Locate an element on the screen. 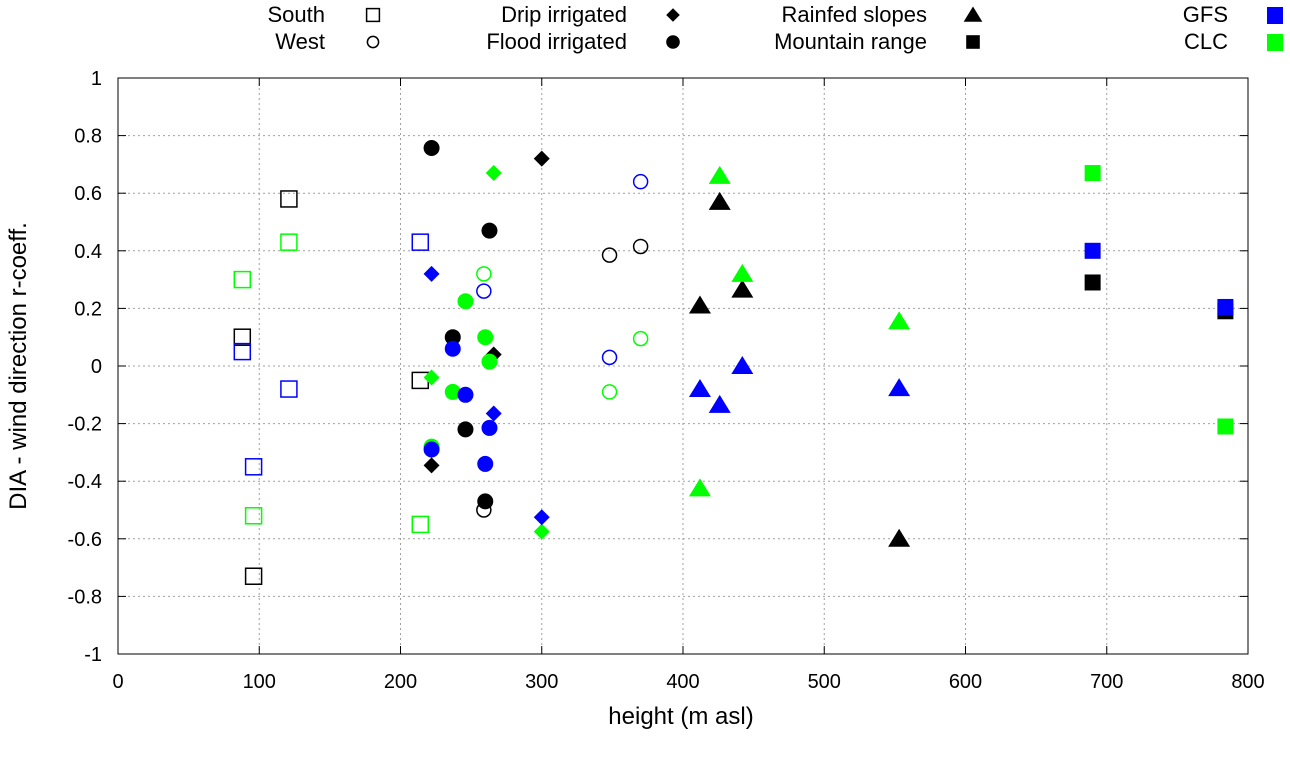 The image size is (1290, 765). legend-marker-open-circle is located at coordinates (373, 42).